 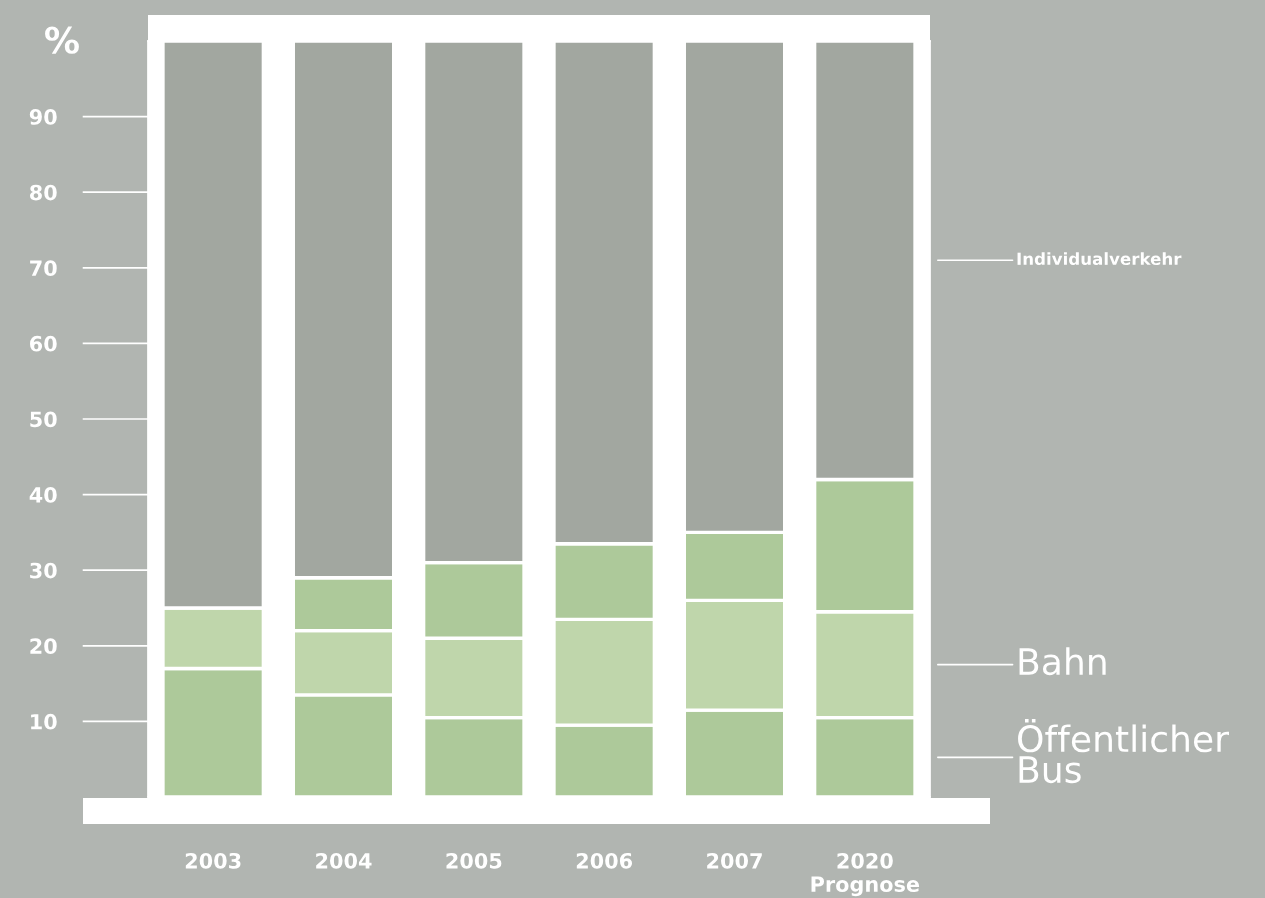 I want to click on y-tick-label: 80, so click(x=43, y=192).